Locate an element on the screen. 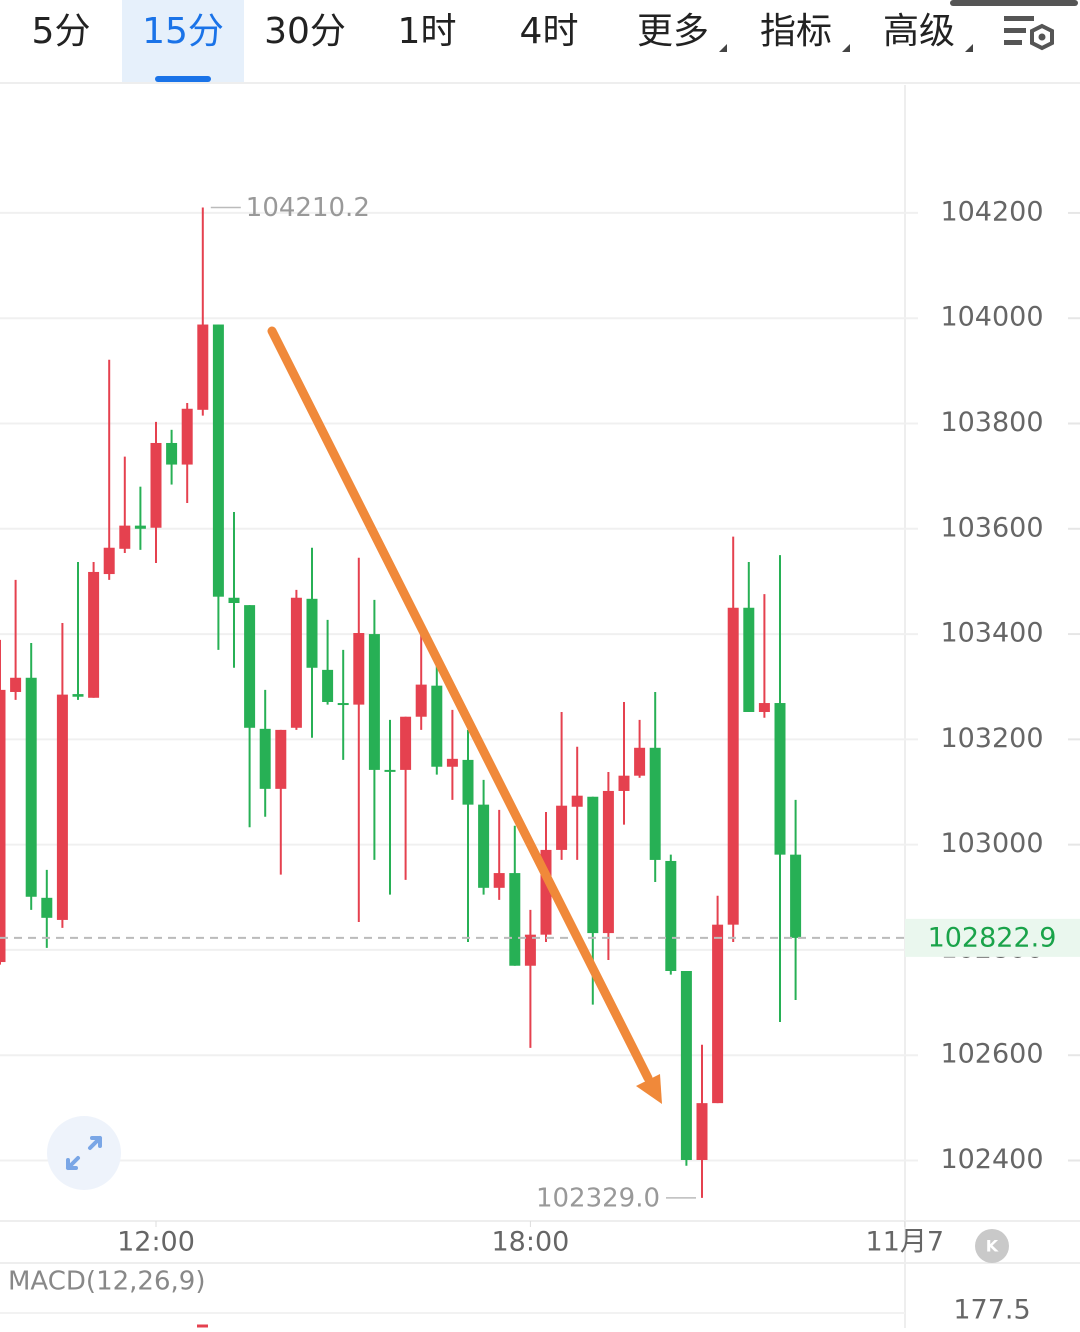  tab: 4时 is located at coordinates (549, 31).